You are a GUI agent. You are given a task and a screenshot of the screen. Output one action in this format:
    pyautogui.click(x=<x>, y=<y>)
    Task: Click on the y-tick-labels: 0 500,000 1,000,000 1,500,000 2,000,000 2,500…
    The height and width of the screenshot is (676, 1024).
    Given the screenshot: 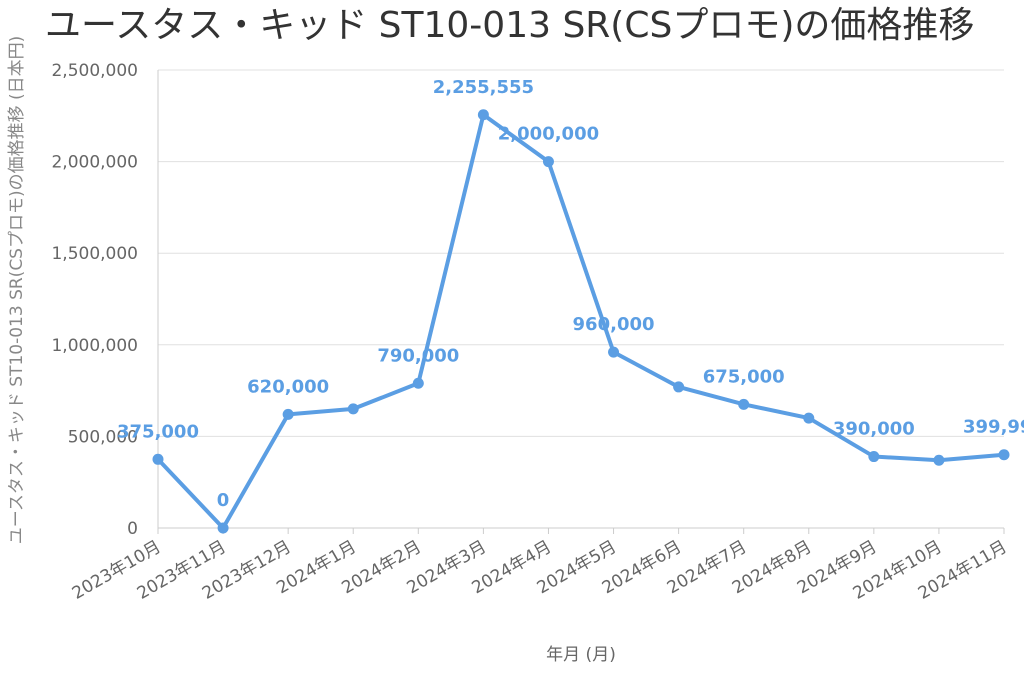 What is the action you would take?
    pyautogui.click(x=94, y=300)
    